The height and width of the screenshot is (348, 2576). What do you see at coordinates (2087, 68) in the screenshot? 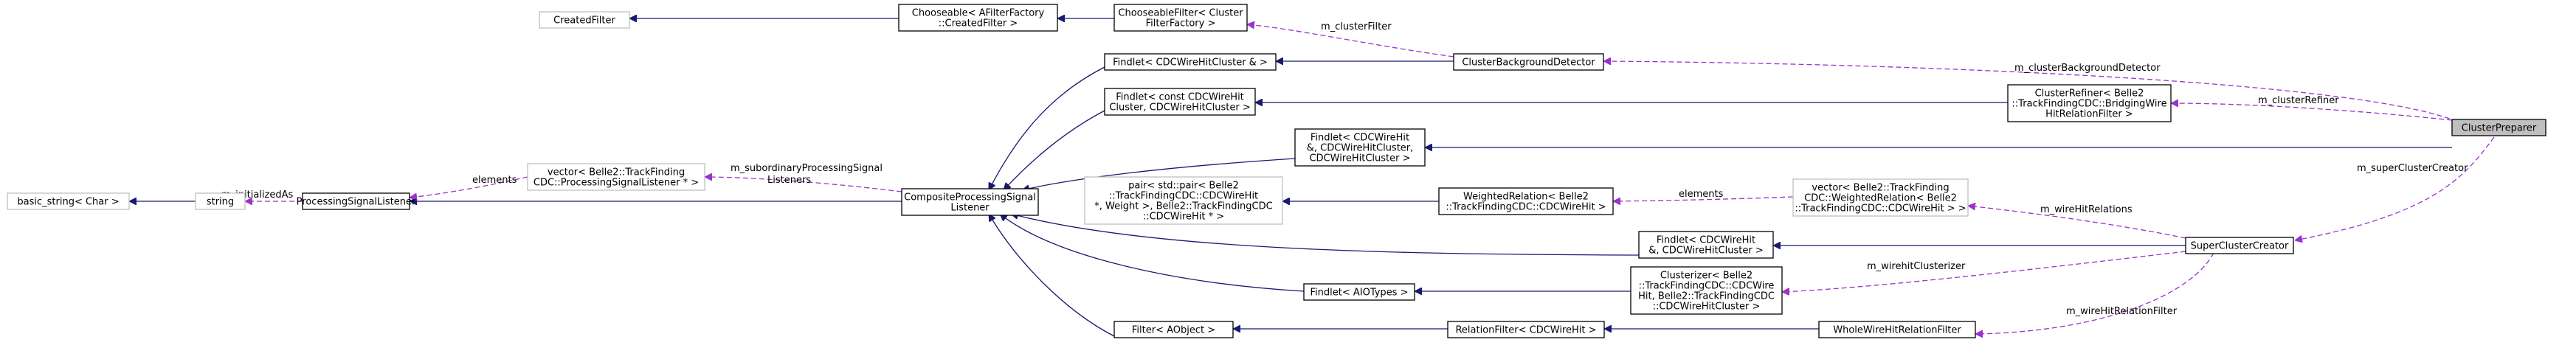
I see `label-m-clusterbackgrounddetector: m_clusterBackgroundDetector` at bounding box center [2087, 68].